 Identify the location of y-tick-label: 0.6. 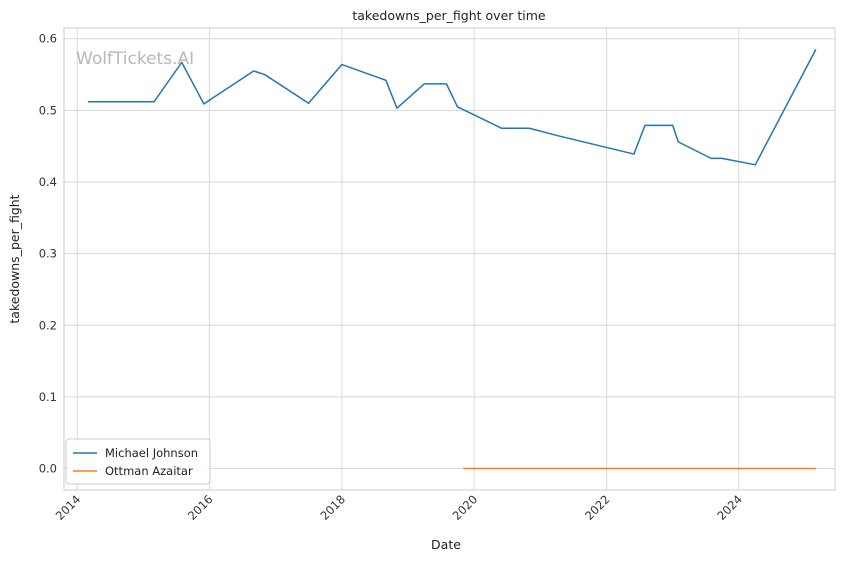
(48, 39).